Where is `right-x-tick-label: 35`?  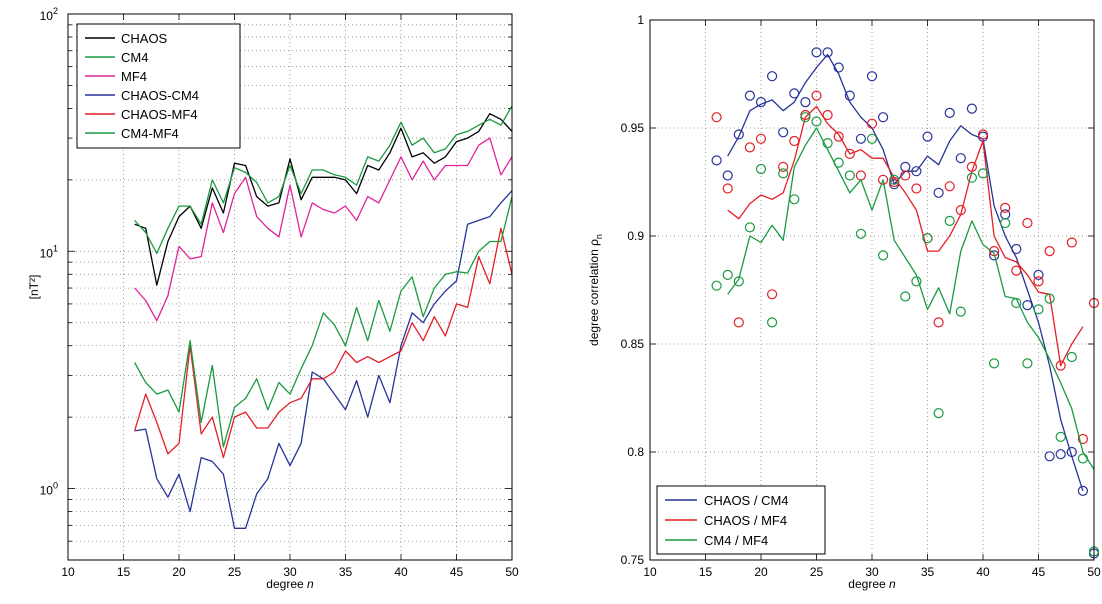 right-x-tick-label: 35 is located at coordinates (928, 572).